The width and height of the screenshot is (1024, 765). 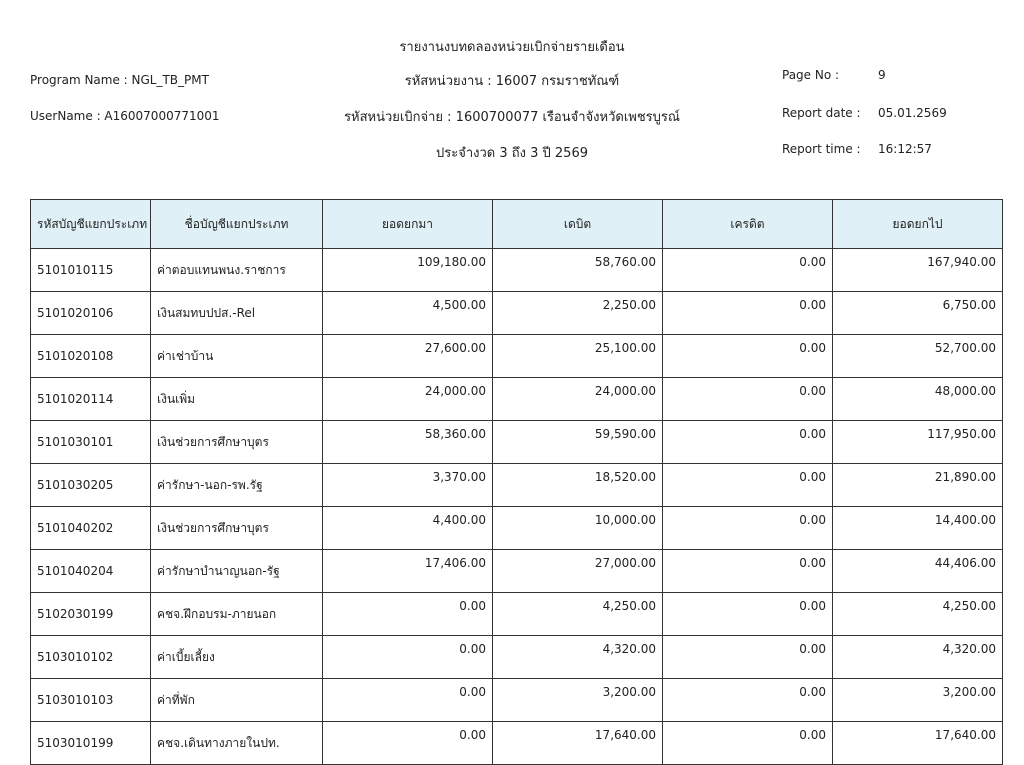 What do you see at coordinates (90, 700) in the screenshot?
I see `cell-account-code: 5103010103` at bounding box center [90, 700].